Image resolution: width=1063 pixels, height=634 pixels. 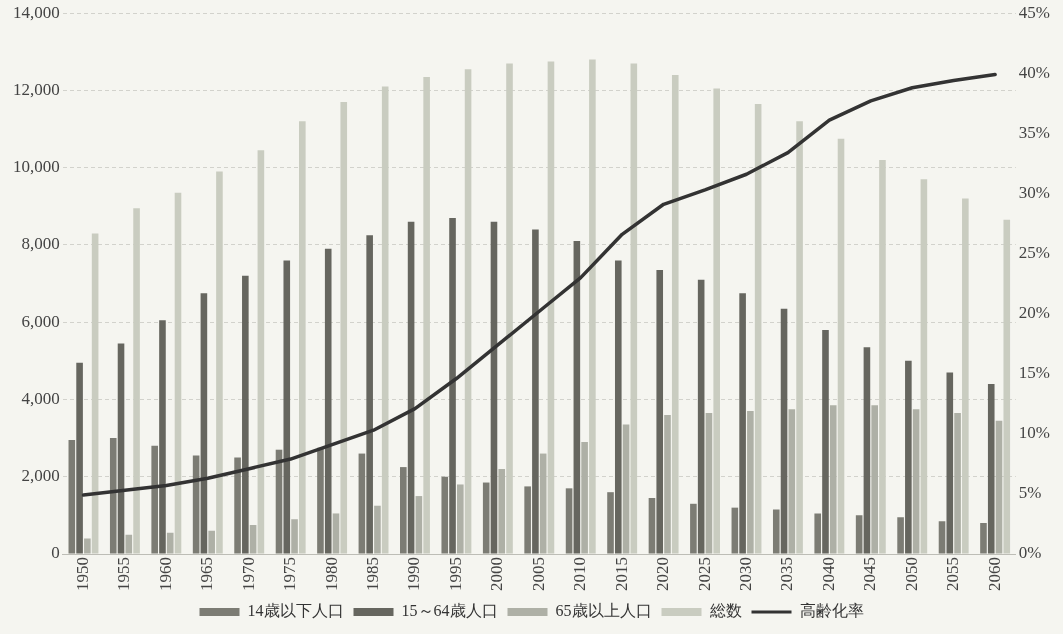 What do you see at coordinates (1034, 253) in the screenshot?
I see `y2-tick-label: 25%` at bounding box center [1034, 253].